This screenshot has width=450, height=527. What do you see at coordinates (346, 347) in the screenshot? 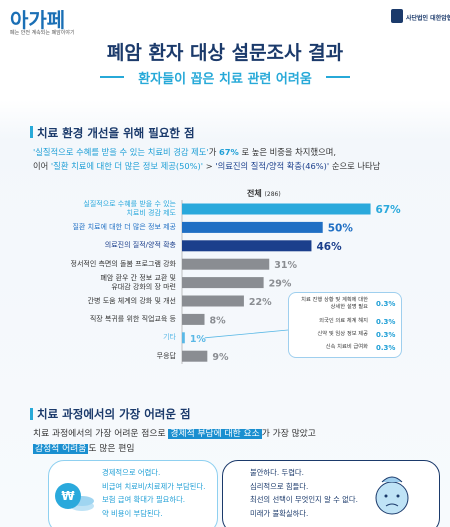
I see `callout-item: 신속 치료비 급여화` at bounding box center [346, 347].